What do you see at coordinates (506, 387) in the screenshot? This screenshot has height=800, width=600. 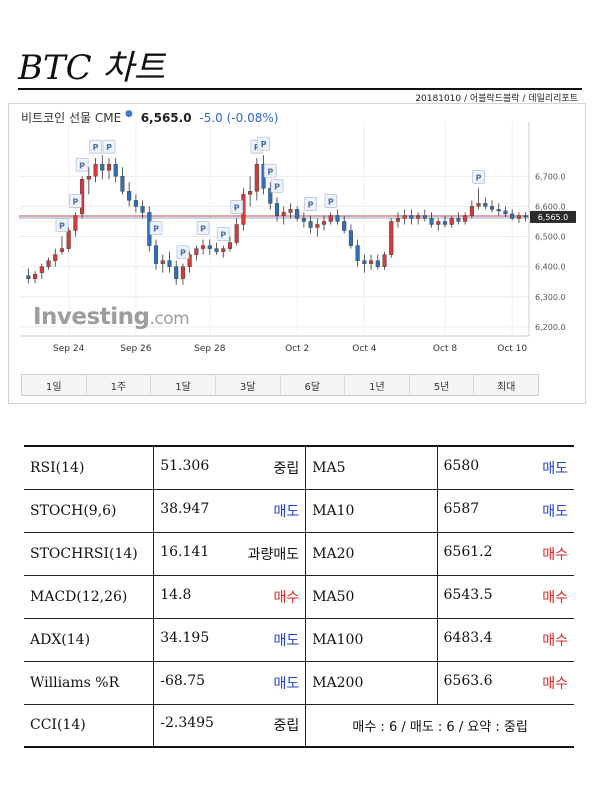 I see `range-button-max: 최대` at bounding box center [506, 387].